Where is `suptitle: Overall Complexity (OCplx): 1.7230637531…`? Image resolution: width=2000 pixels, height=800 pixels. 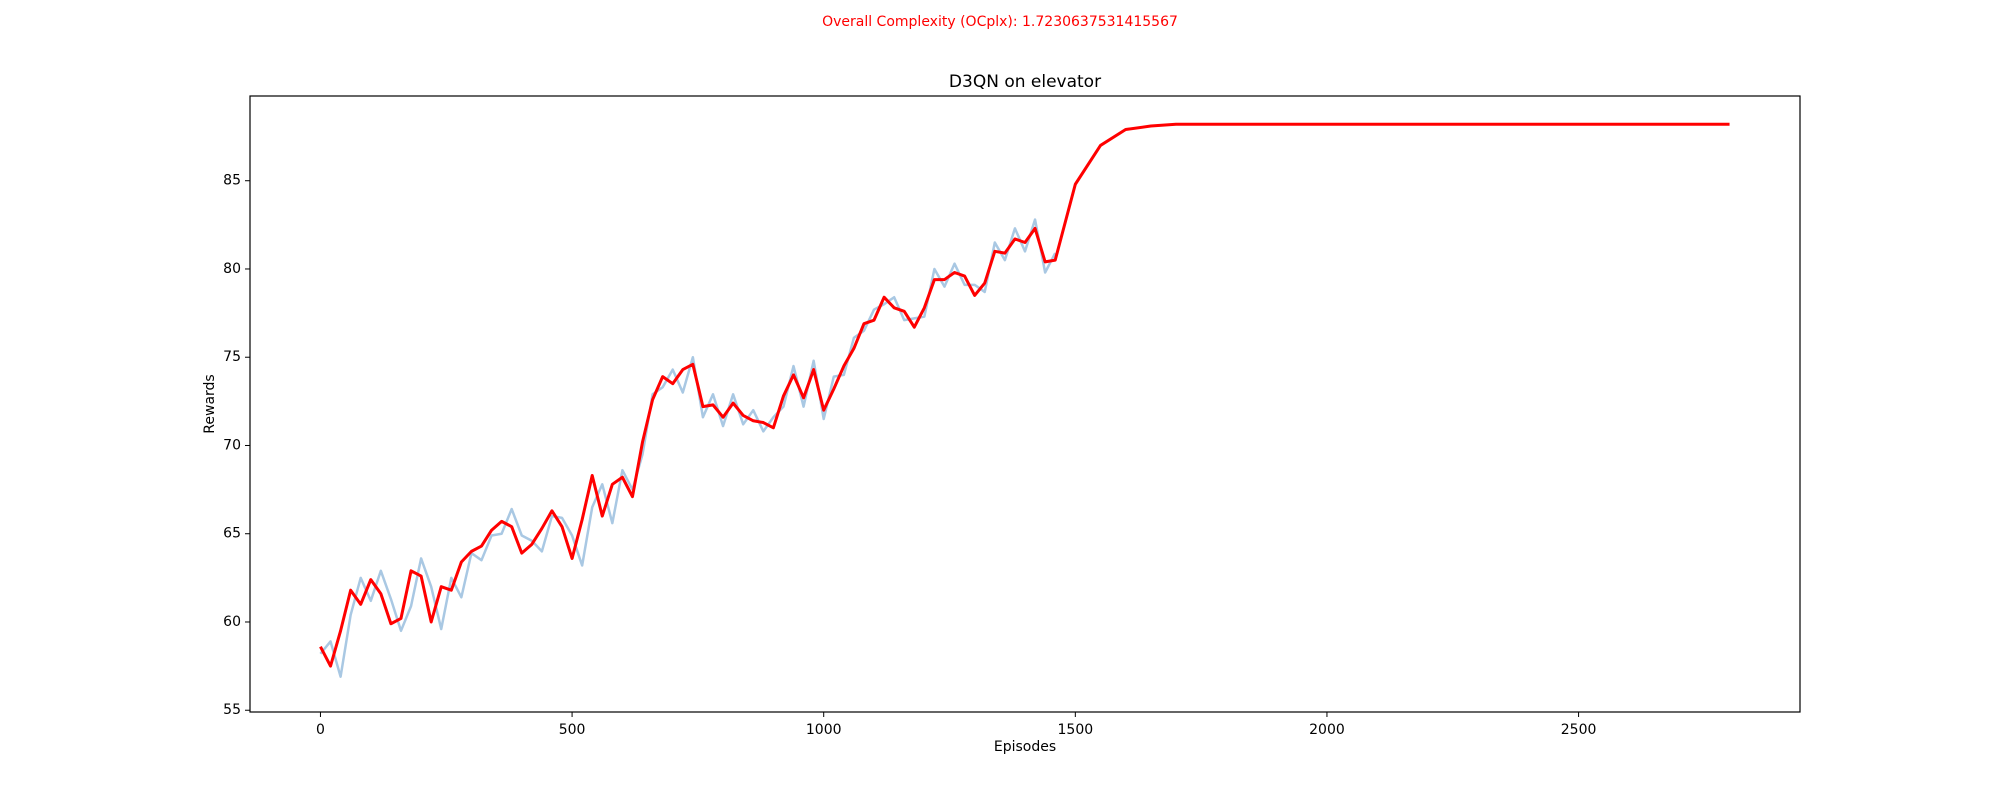 suptitle: Overall Complexity (OCplx): 1.7230637531… is located at coordinates (1000, 22).